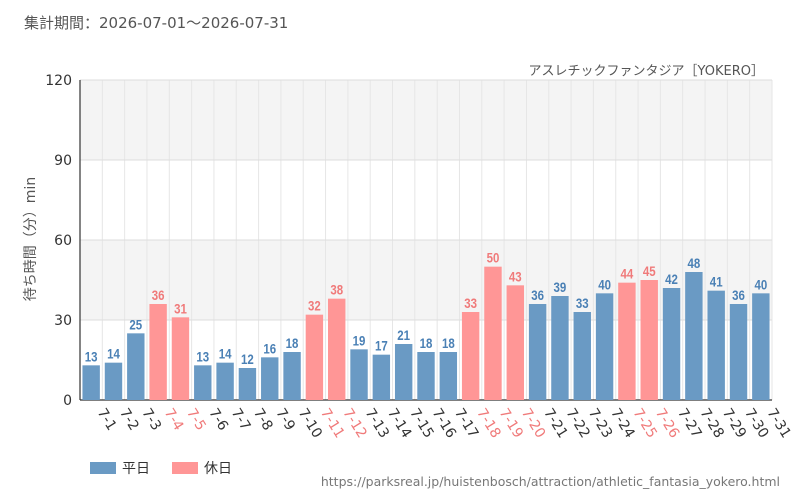 The image size is (800, 500). What do you see at coordinates (135, 324) in the screenshot?
I see `bar-value-label: 25` at bounding box center [135, 324].